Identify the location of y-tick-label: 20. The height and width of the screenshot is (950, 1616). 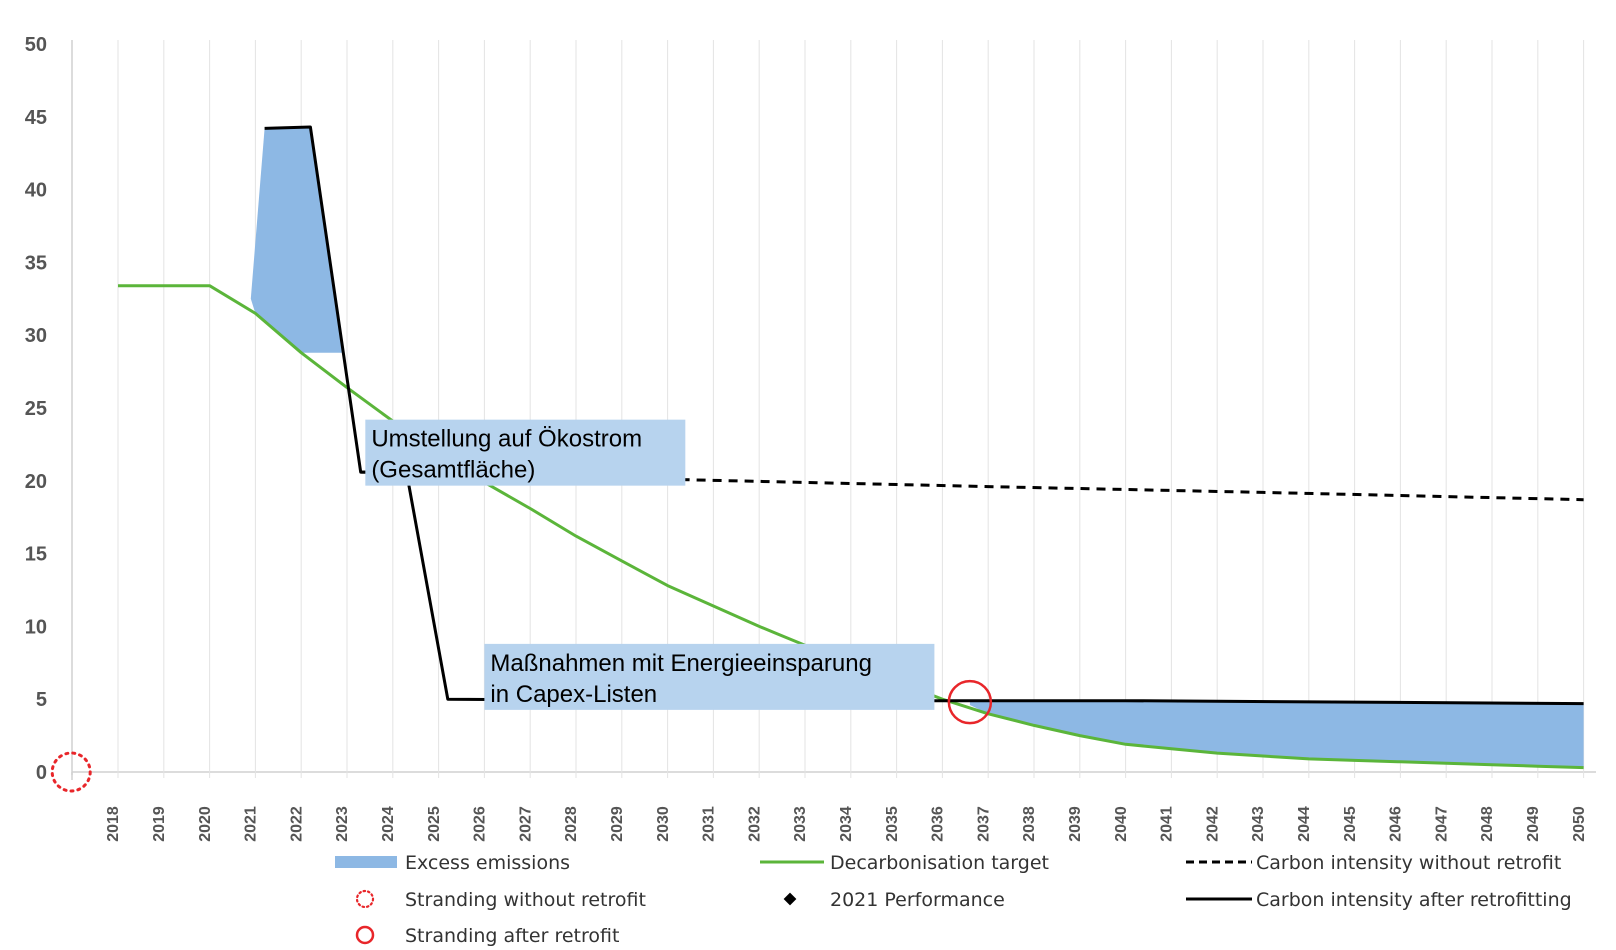
(36, 482).